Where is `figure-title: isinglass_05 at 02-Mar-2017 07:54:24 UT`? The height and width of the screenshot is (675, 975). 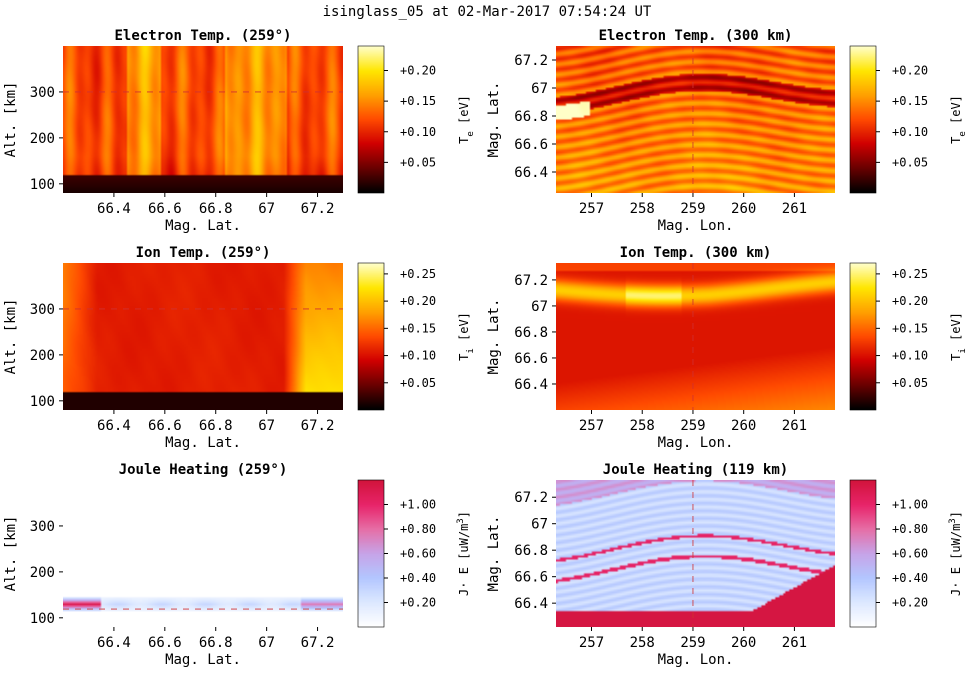 figure-title: isinglass_05 at 02-Mar-2017 07:54:24 UT is located at coordinates (487, 12).